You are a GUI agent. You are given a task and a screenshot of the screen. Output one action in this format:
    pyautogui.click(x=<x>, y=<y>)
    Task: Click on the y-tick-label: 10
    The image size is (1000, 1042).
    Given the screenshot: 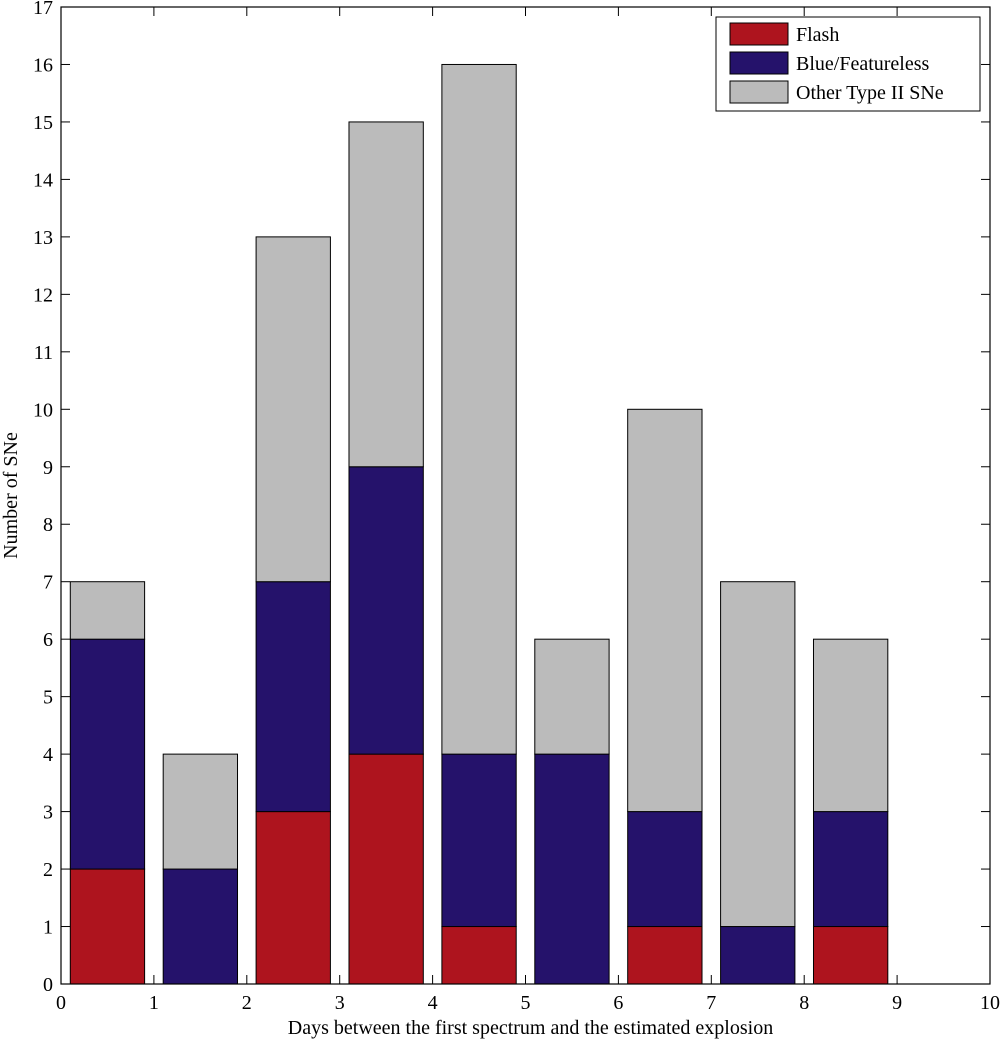 What is the action you would take?
    pyautogui.click(x=43, y=410)
    